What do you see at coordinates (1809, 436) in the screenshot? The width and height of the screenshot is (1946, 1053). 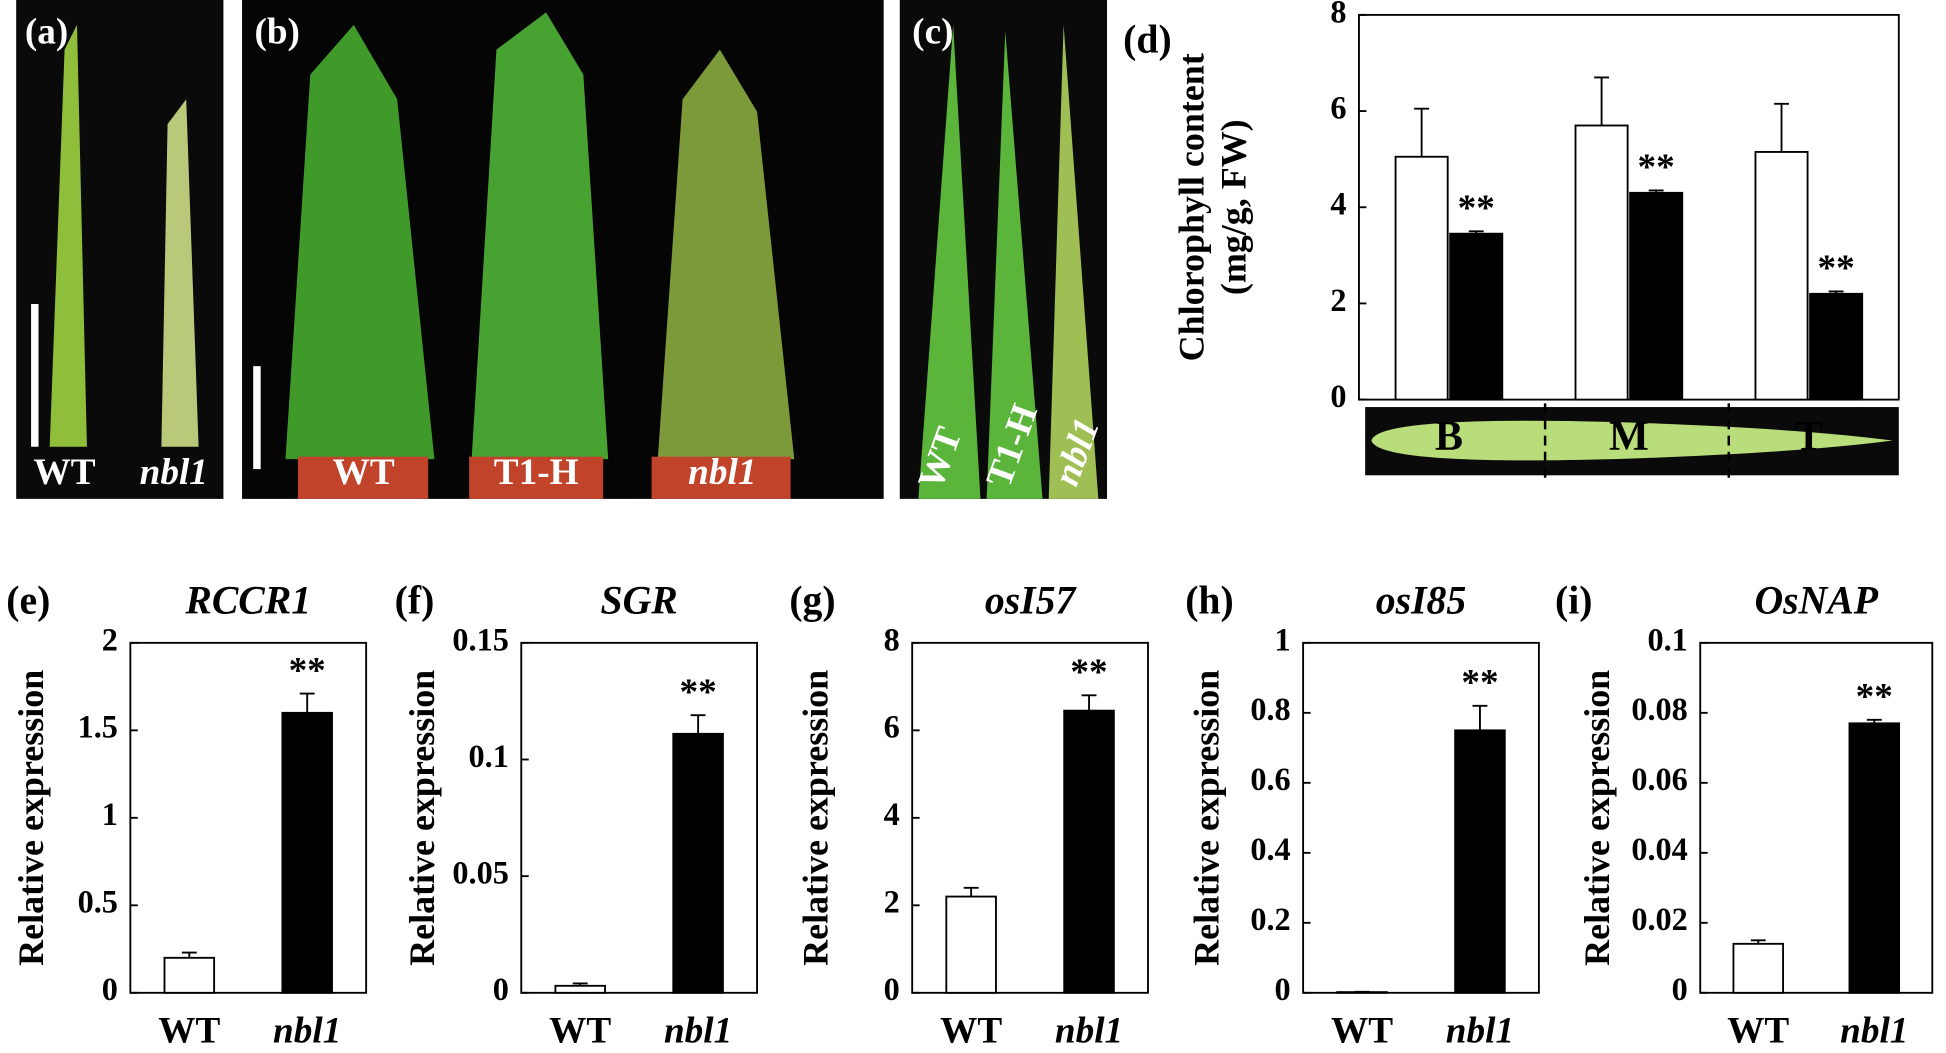 I see `x-tick-label: T` at bounding box center [1809, 436].